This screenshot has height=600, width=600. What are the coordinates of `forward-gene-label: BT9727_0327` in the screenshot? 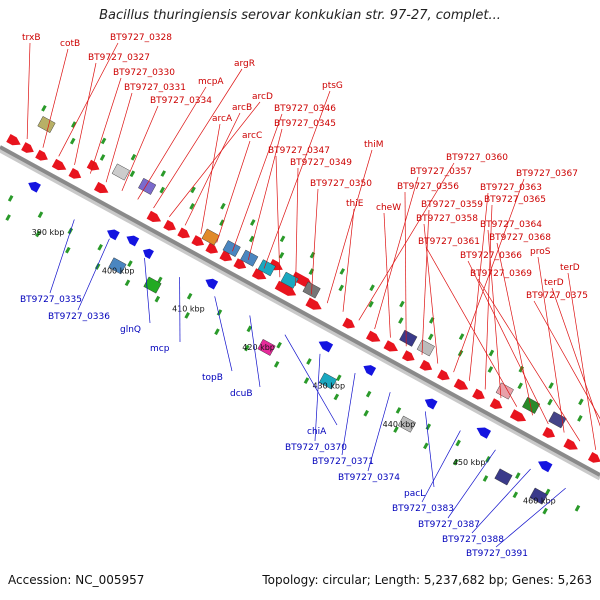 It's located at (119, 58).